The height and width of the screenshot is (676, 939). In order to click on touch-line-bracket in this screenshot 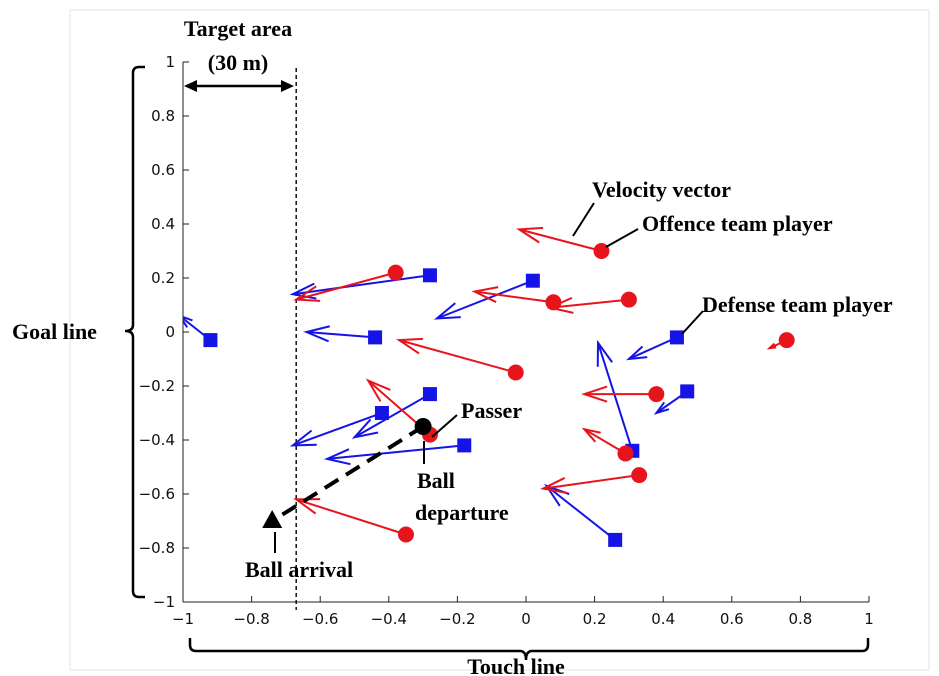, I will do `click(529, 649)`.